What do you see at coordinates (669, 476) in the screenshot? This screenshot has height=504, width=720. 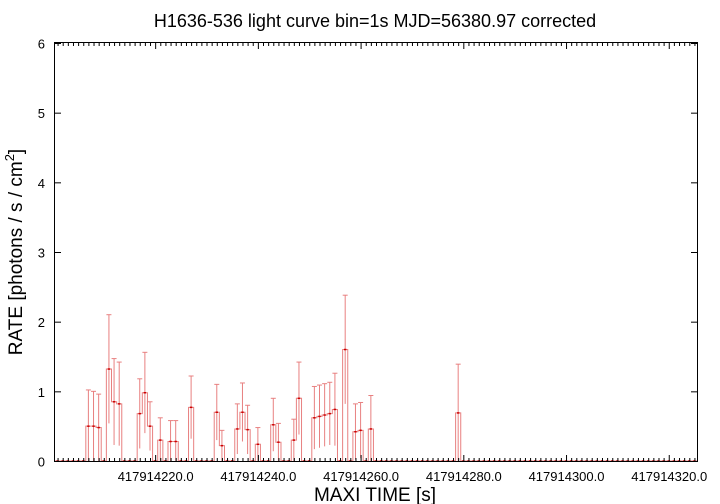 I see `x-tick-label: 417914320.0` at bounding box center [669, 476].